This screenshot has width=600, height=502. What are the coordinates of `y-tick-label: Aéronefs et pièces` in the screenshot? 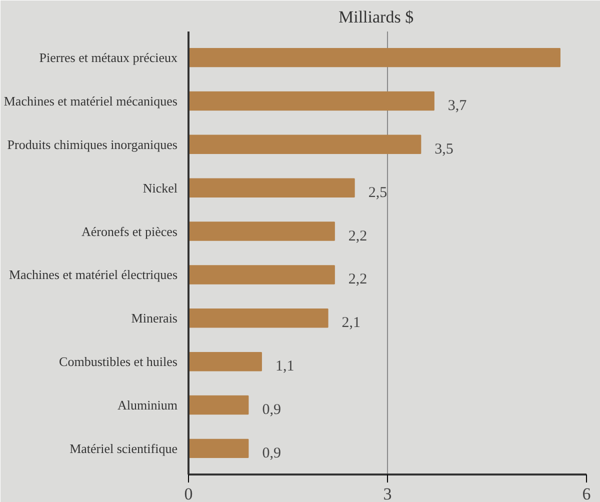 It's located at (129, 231).